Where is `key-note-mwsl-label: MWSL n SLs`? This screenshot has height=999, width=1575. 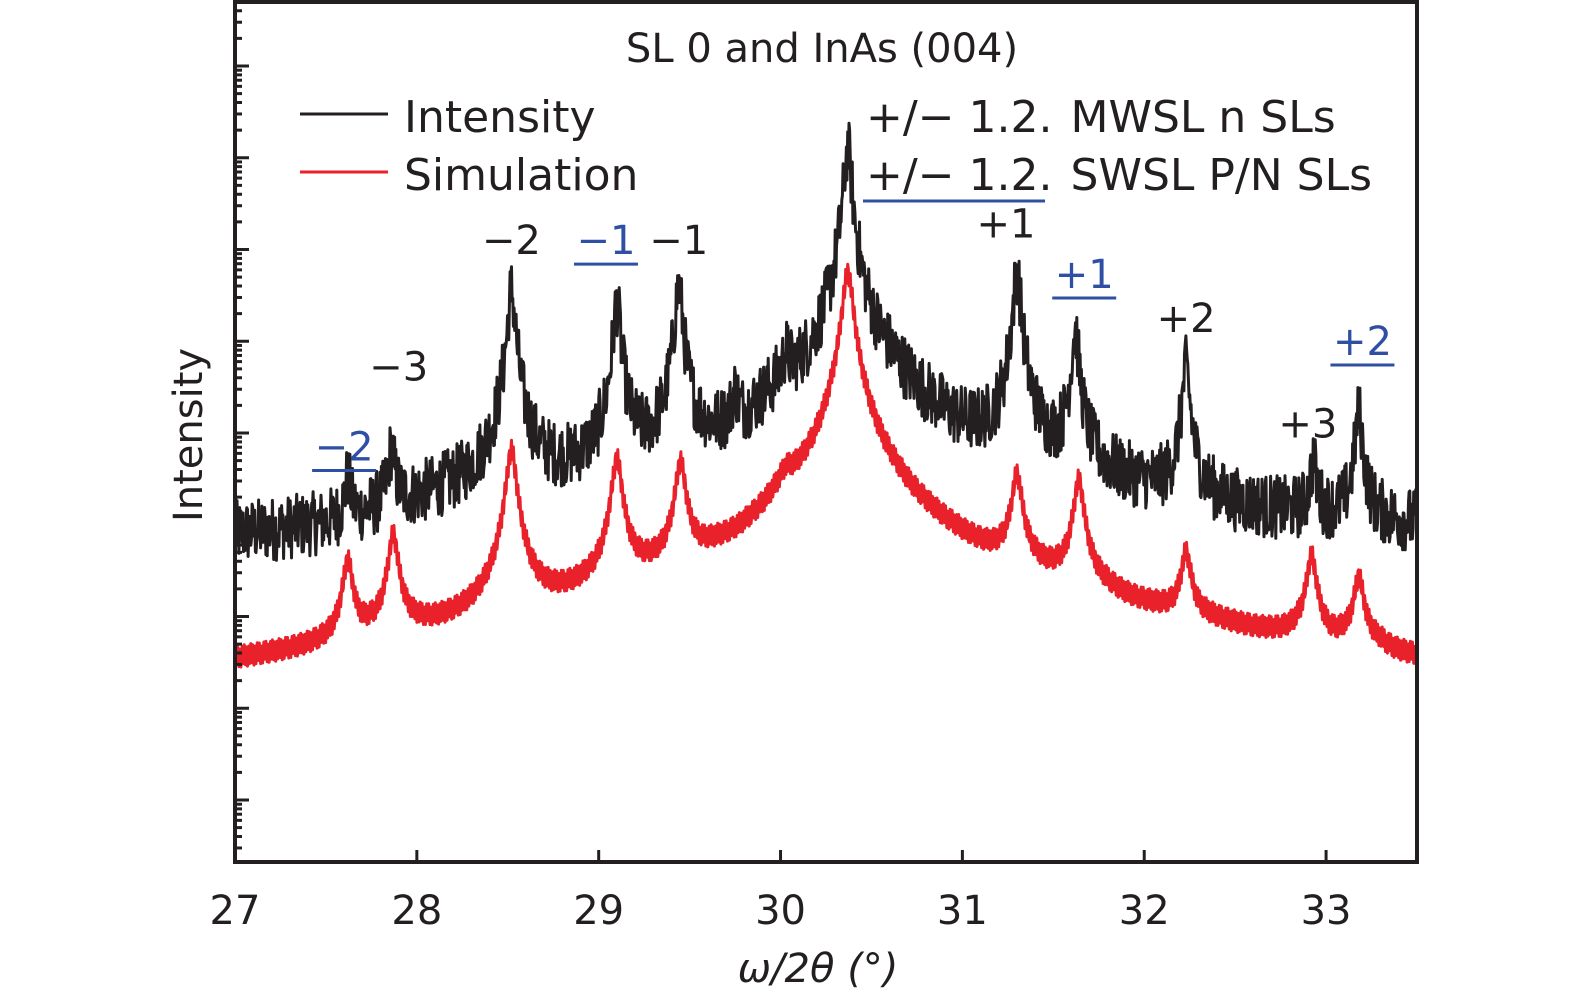 key-note-mwsl-label: MWSL n SLs is located at coordinates (1203, 117).